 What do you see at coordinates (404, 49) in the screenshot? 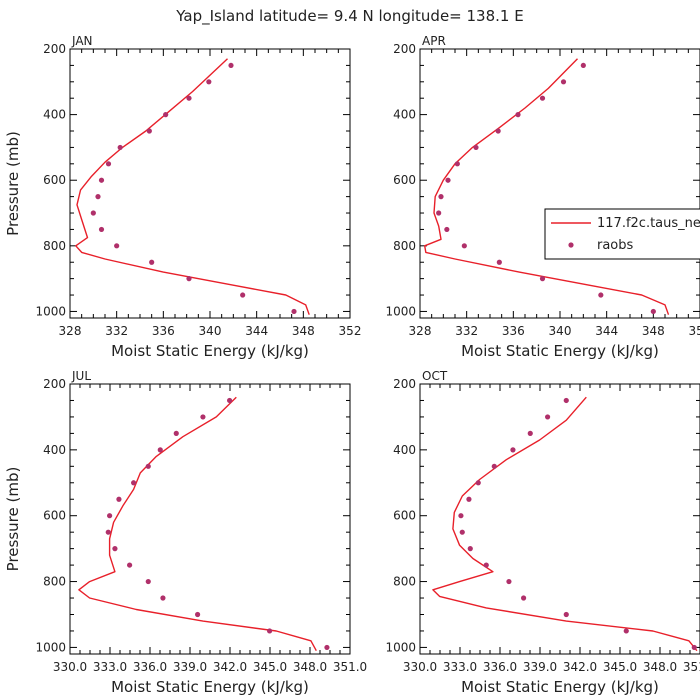
I see `y-tick-label: 200` at bounding box center [404, 49].